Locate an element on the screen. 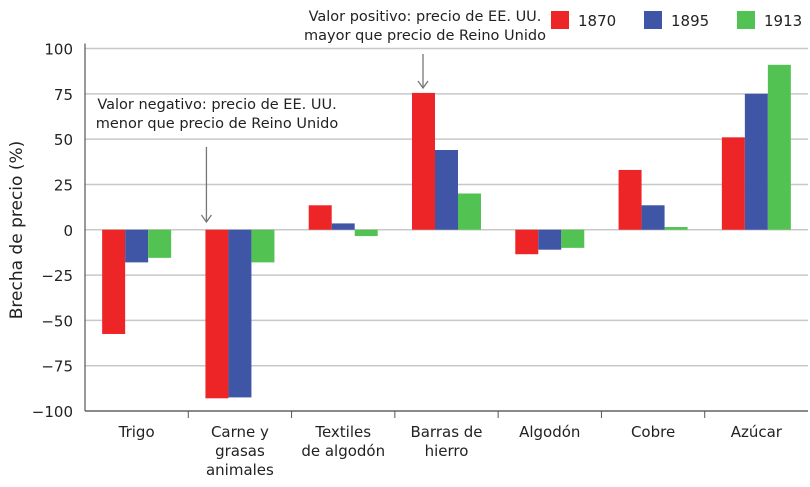 This screenshot has width=810, height=487. x-tick-label: Cobre is located at coordinates (653, 432).